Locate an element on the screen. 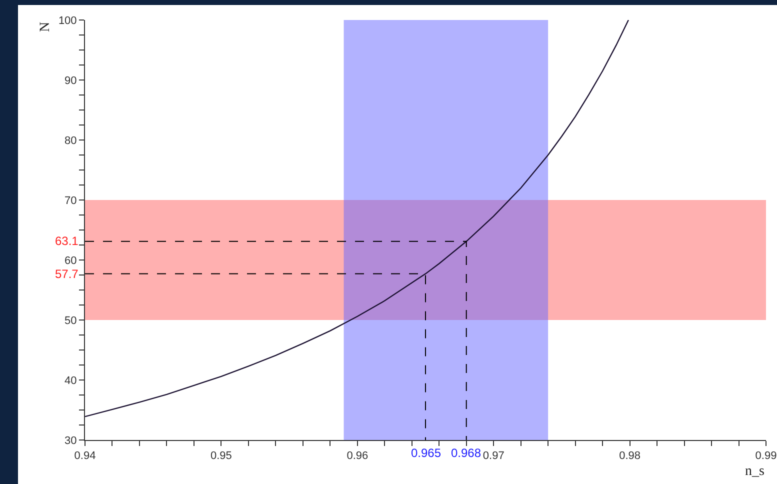  x-tick-label: 0.94 is located at coordinates (85, 456).